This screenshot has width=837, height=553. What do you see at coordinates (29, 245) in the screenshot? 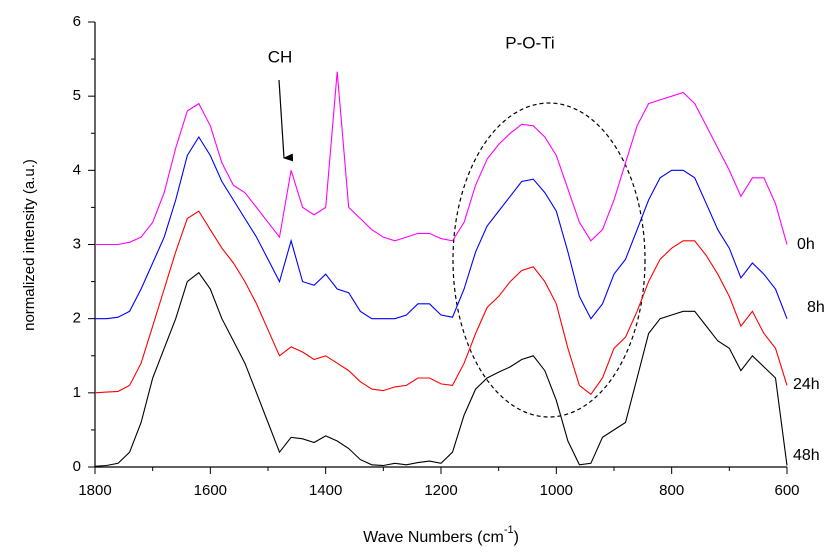
I see `y-axis-label: normalized intensity (a.u.)` at bounding box center [29, 245].